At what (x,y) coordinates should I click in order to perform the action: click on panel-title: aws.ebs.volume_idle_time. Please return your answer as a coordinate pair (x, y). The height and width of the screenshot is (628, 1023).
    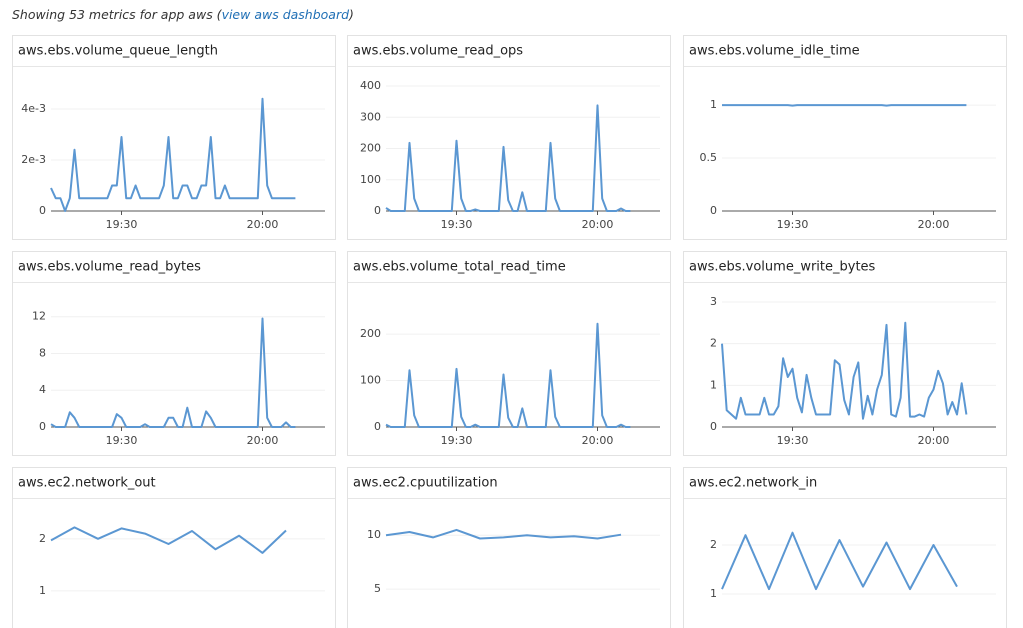
    Looking at the image, I should click on (774, 51).